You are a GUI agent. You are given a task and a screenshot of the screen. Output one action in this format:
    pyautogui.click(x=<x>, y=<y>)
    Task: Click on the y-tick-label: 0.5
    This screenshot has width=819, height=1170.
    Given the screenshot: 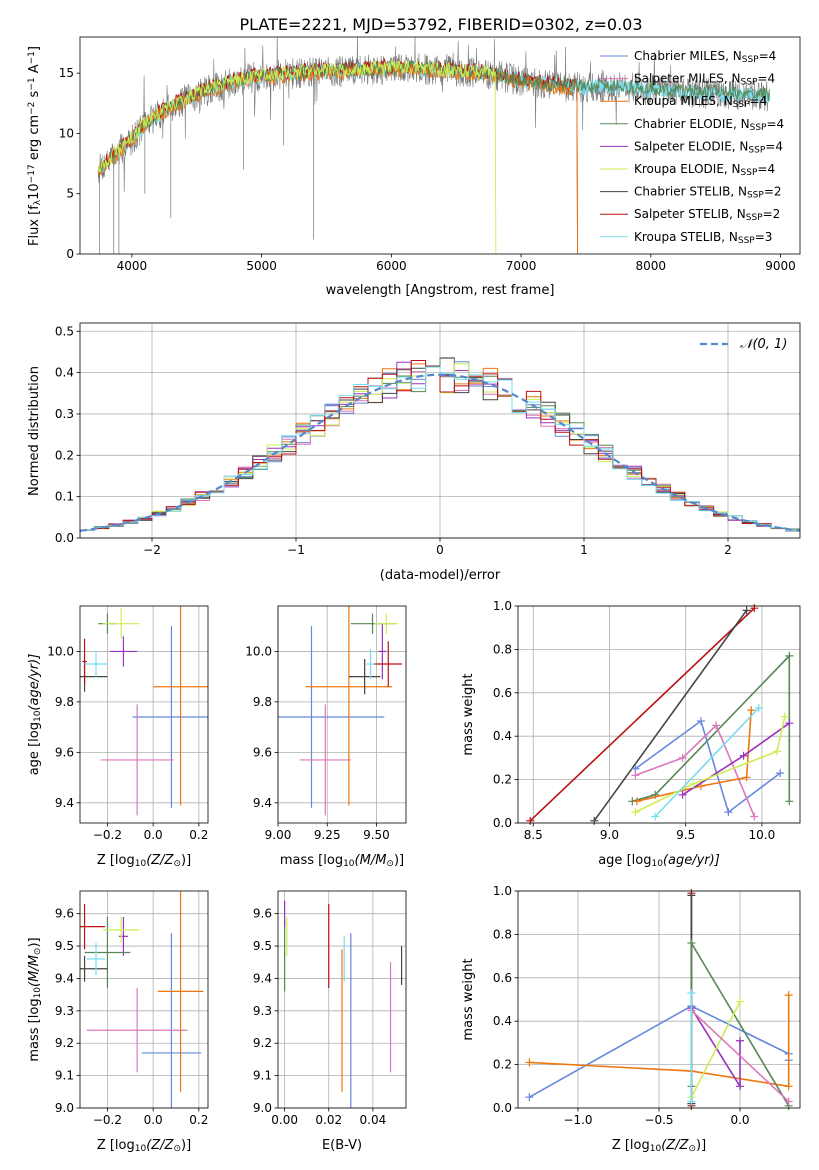 What is the action you would take?
    pyautogui.click(x=64, y=331)
    